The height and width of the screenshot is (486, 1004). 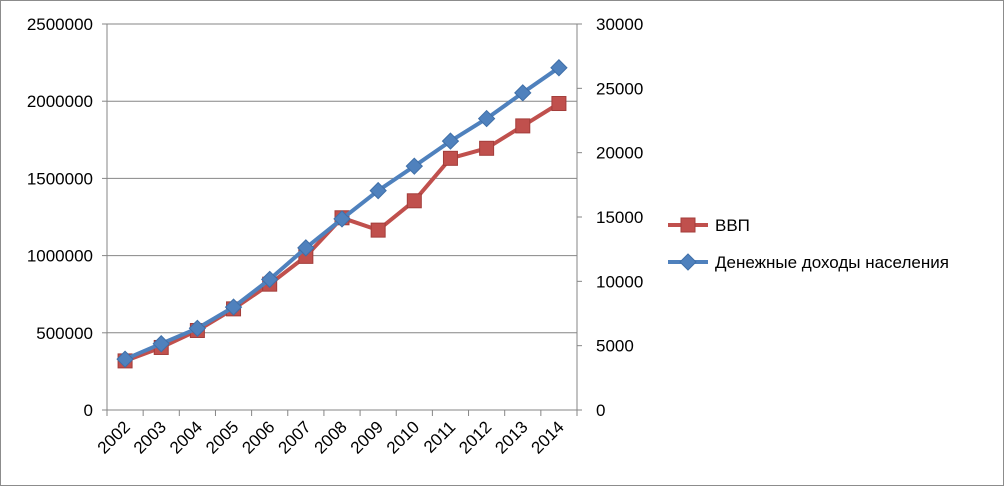 I want to click on legend-label-2: Денежные доходы населения, so click(x=832, y=262).